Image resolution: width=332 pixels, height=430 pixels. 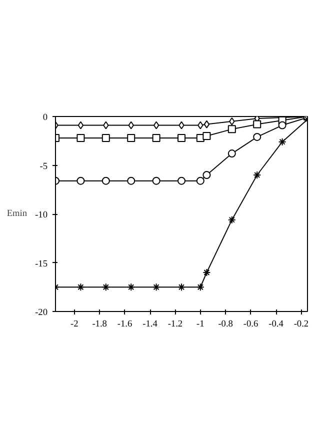 I want to click on x-tick-label: -1, so click(x=200, y=325).